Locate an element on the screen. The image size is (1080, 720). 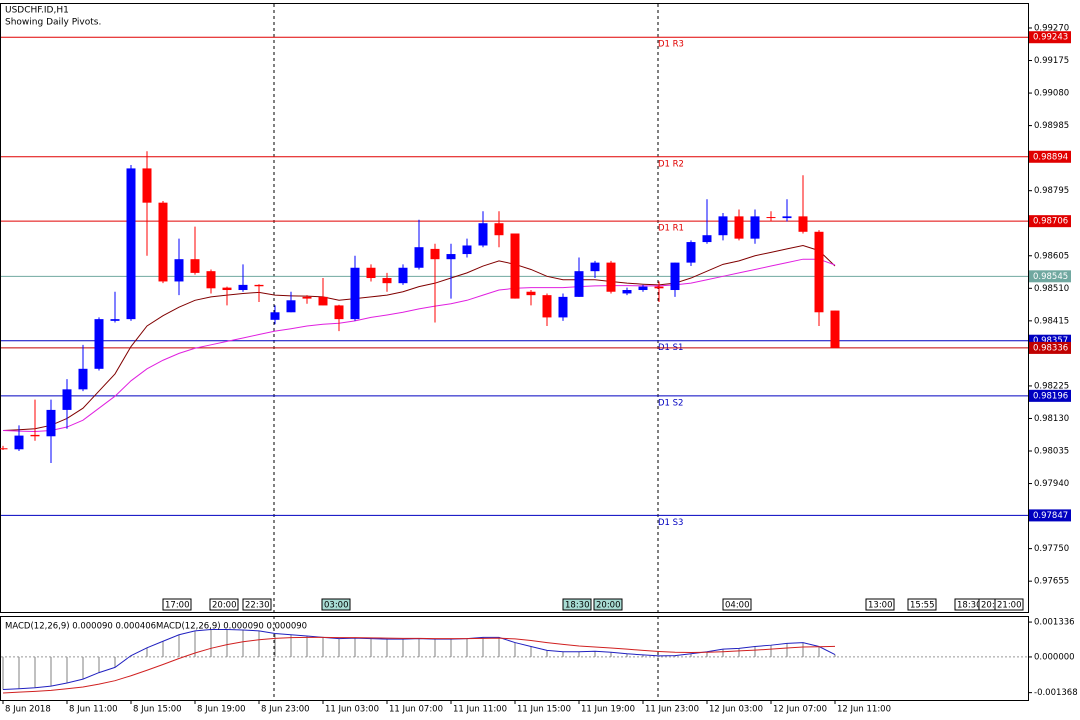
y-tick-label: 0.99175 is located at coordinates (1051, 61).